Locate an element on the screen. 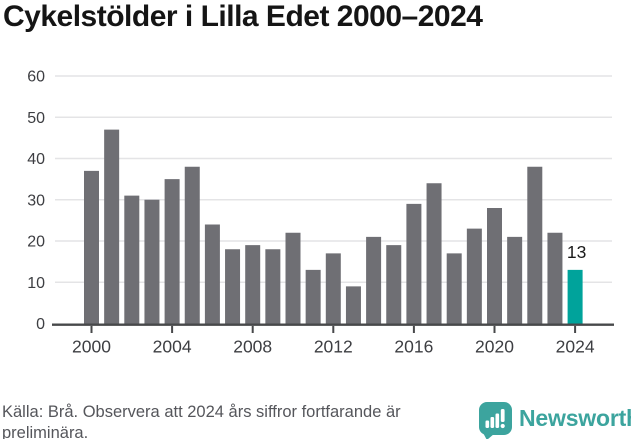 The image size is (631, 439). bar-2017 is located at coordinates (434, 253).